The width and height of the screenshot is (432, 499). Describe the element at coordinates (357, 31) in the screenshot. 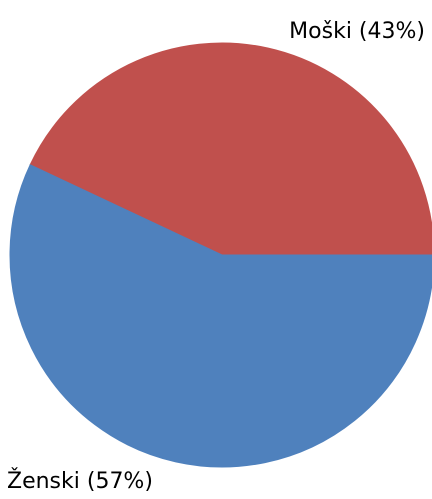

I see `slice-label-moski: Moški (43%)` at that location.